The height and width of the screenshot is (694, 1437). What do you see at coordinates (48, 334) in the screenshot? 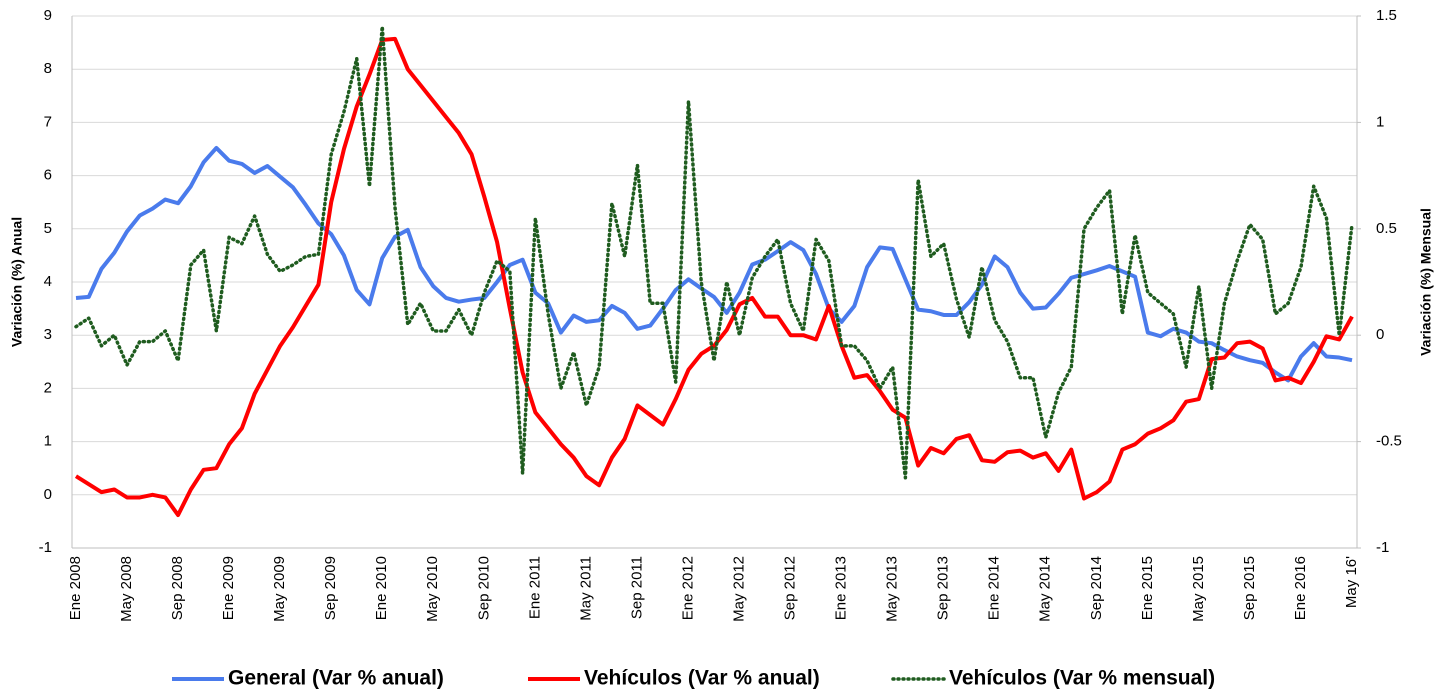
I see `y-tick-label: 3` at bounding box center [48, 334].